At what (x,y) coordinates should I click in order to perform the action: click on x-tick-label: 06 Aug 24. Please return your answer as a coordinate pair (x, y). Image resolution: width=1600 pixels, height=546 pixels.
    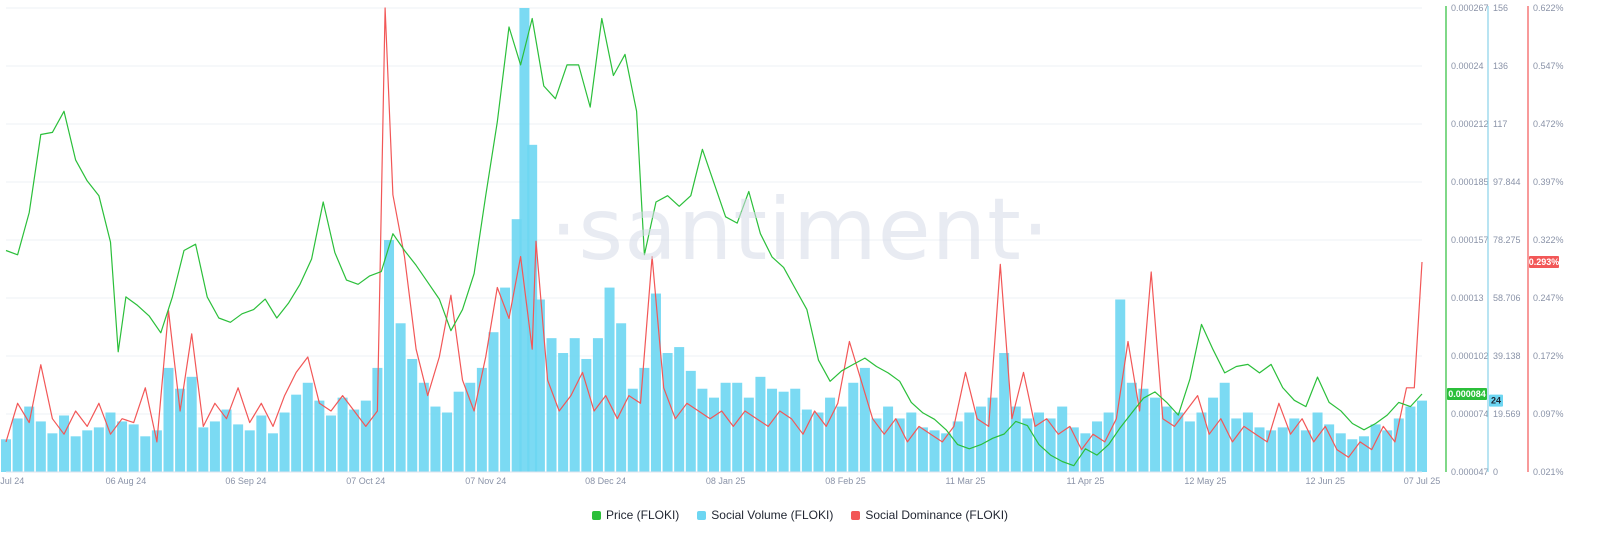
    Looking at the image, I should click on (126, 481).